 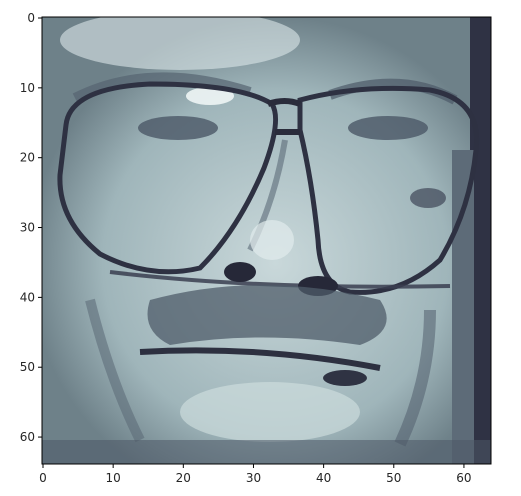 I want to click on x-tick-label: 0, so click(x=43, y=478).